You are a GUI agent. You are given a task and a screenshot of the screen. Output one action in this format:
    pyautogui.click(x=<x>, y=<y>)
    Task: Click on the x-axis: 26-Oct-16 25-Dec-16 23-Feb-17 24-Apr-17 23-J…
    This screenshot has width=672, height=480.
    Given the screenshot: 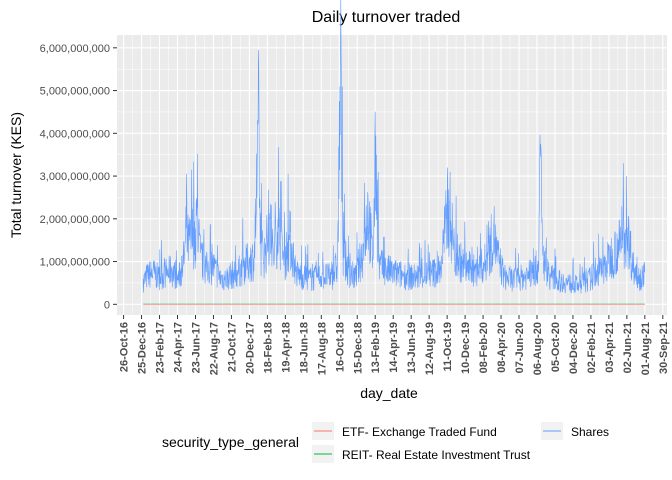 What is the action you would take?
    pyautogui.click(x=394, y=345)
    